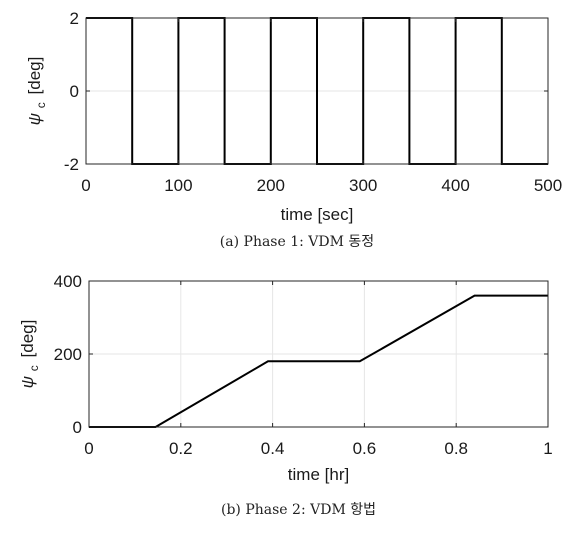 This screenshot has width=579, height=536. I want to click on y-tick-labels-phase-1: -2 0 2, so click(71, 91).